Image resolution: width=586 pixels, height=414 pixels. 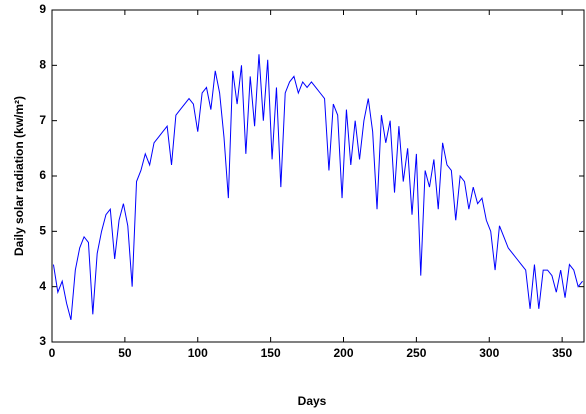 I want to click on y-tick-label: 4, so click(x=42, y=286).